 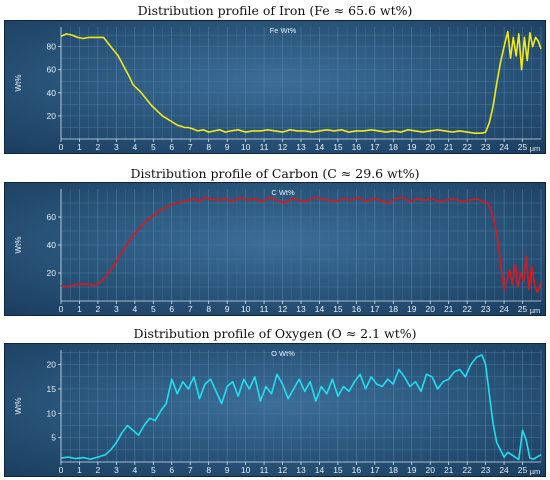 What do you see at coordinates (283, 30) in the screenshot?
I see `series-label: Fe Wt%` at bounding box center [283, 30].